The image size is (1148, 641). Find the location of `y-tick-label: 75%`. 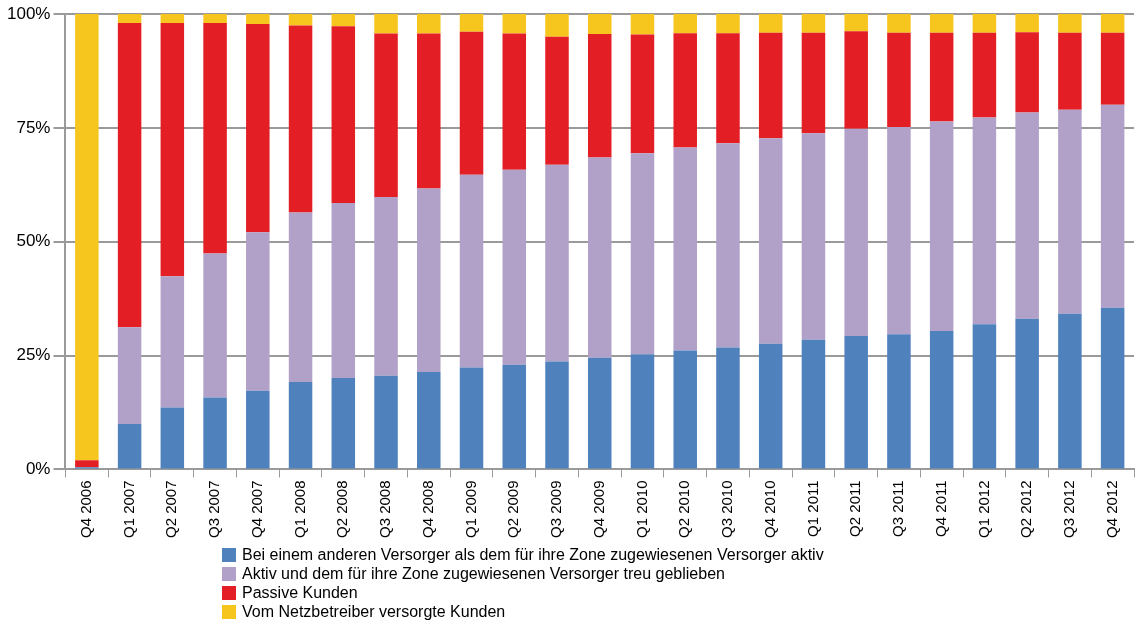

y-tick-label: 75% is located at coordinates (33, 127).